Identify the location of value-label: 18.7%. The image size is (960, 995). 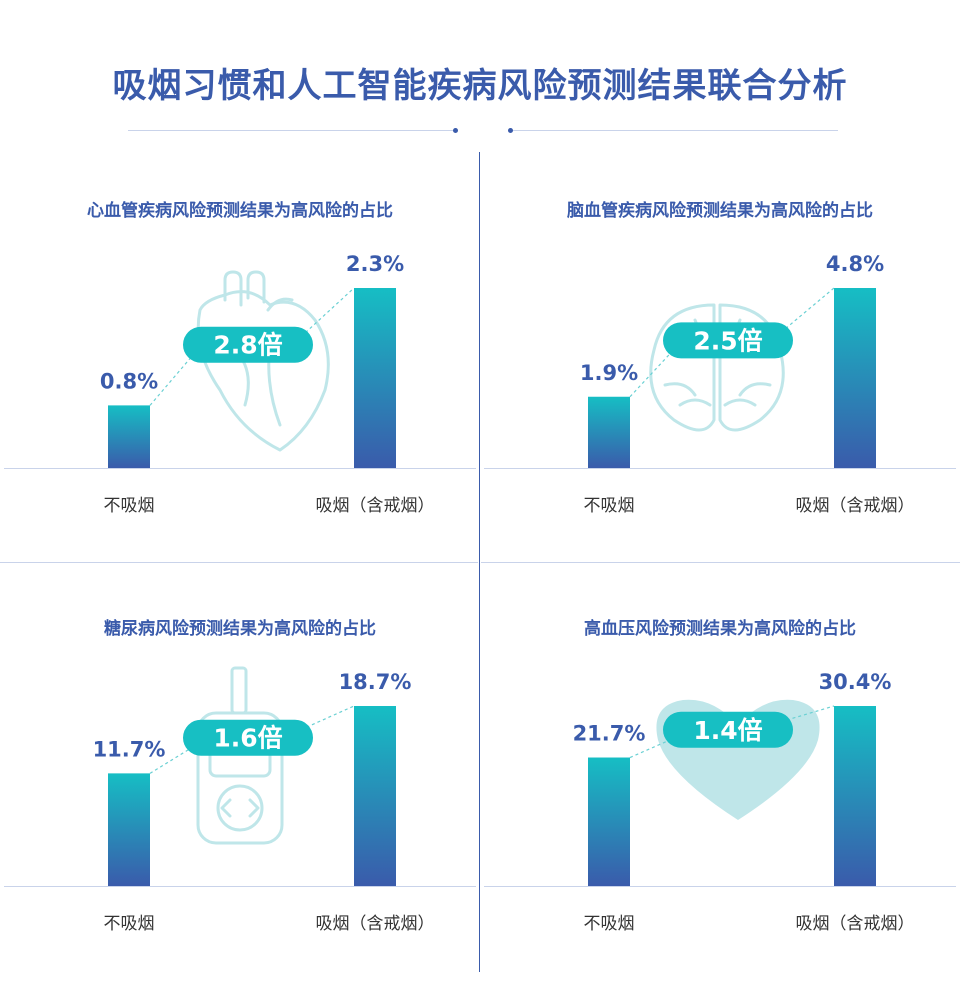
(375, 682).